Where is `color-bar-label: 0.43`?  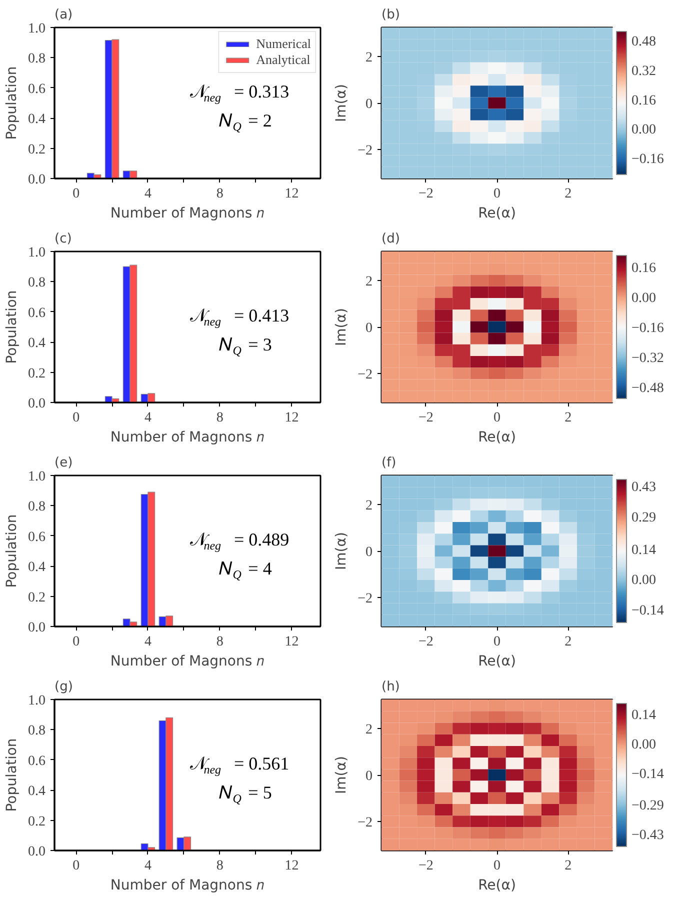
color-bar-label: 0.43 is located at coordinates (644, 487).